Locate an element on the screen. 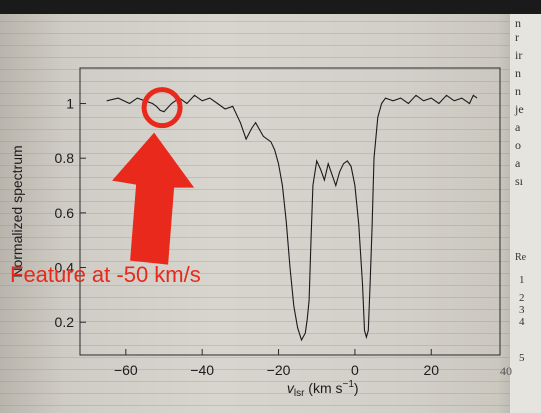 Image resolution: width=541 pixels, height=413 pixels. y-tick-label: 0.4 is located at coordinates (65, 268).